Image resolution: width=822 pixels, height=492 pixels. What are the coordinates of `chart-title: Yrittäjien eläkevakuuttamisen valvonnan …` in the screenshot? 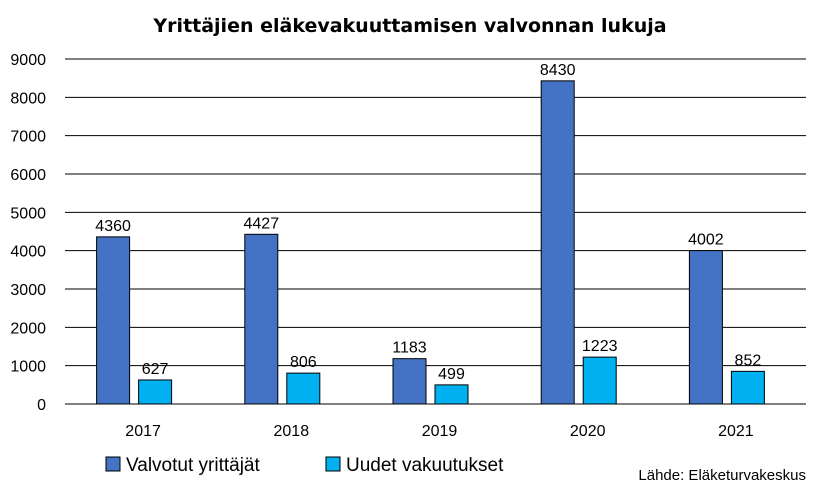 It's located at (409, 26).